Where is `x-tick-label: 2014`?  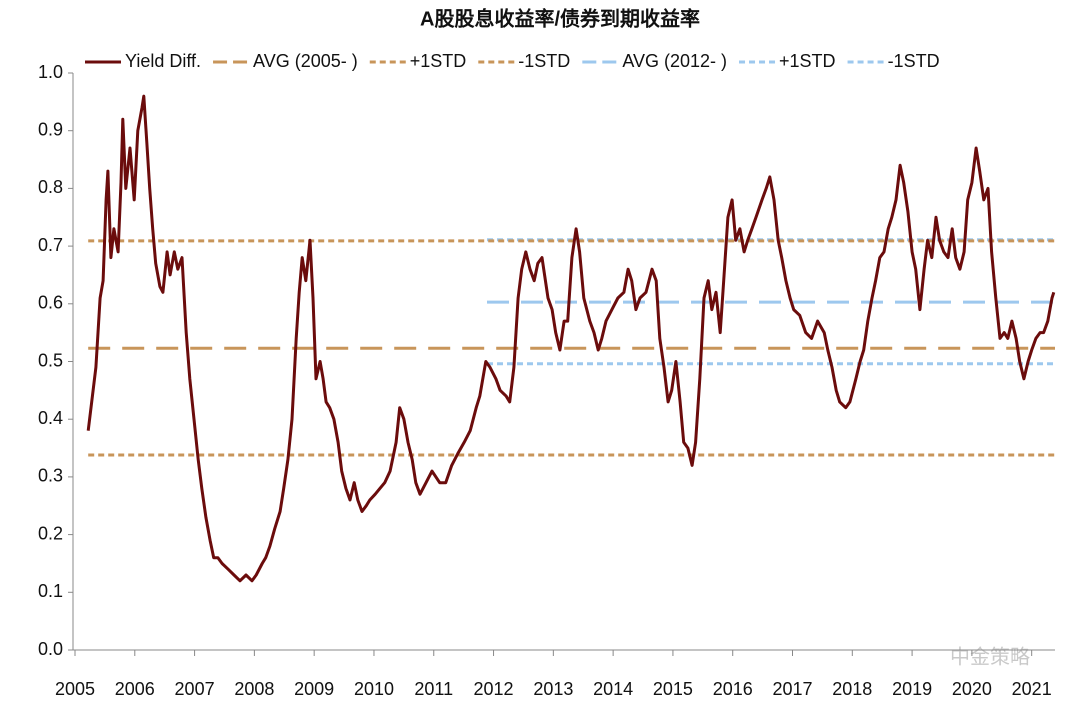
x-tick-label: 2014 is located at coordinates (613, 689).